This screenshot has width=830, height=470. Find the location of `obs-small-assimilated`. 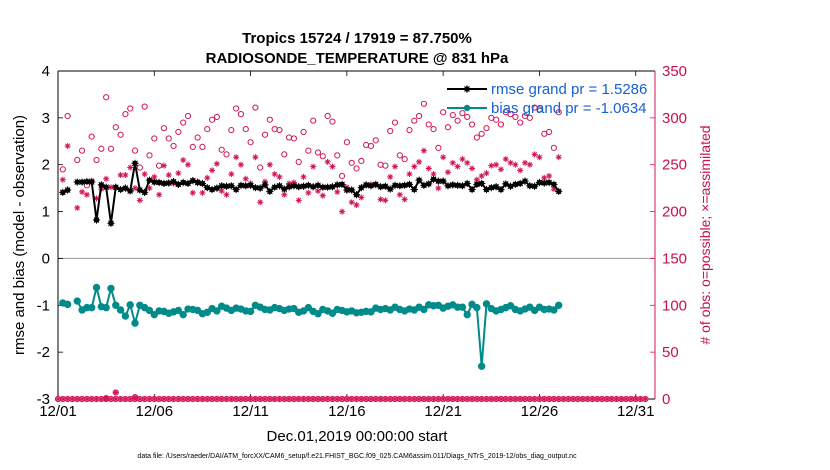

obs-small-assimilated is located at coordinates (116, 392).